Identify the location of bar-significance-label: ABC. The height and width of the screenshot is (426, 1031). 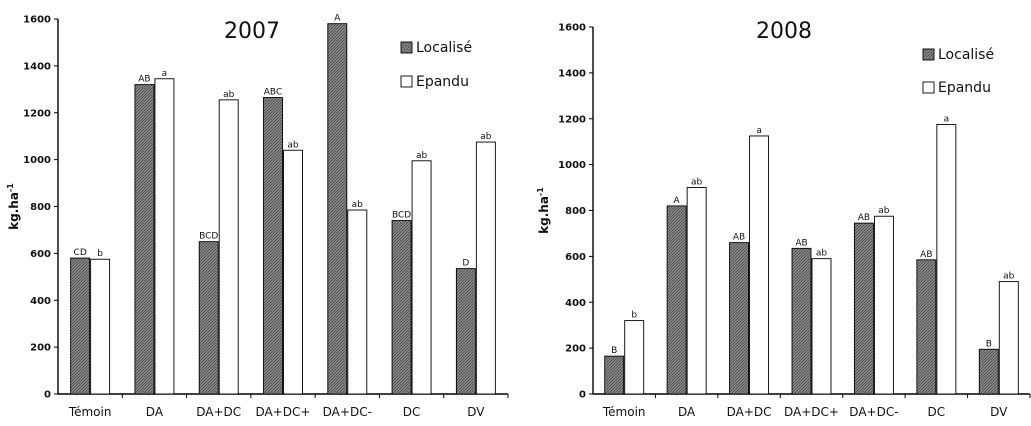
(273, 93).